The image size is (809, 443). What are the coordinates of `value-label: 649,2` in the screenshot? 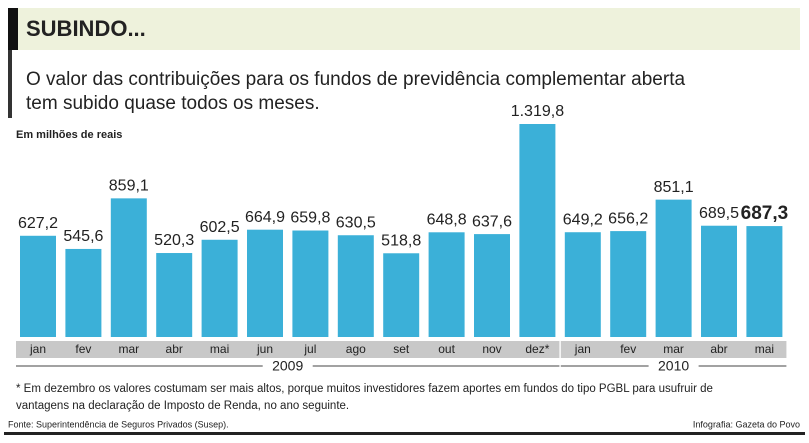 It's located at (583, 219).